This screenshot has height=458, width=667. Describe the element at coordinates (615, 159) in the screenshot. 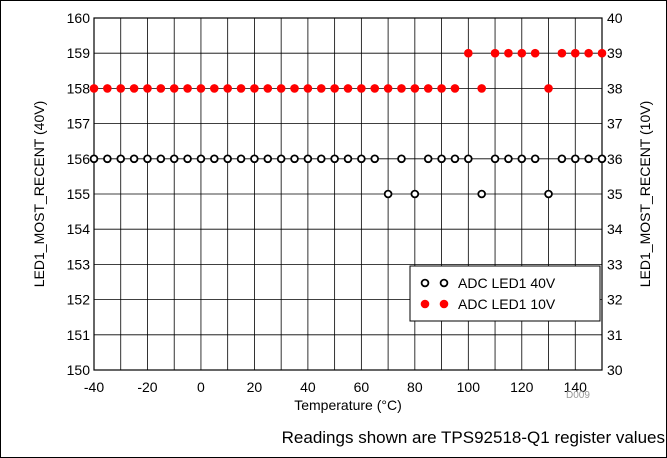

I see `y2-tick-label: 36` at that location.